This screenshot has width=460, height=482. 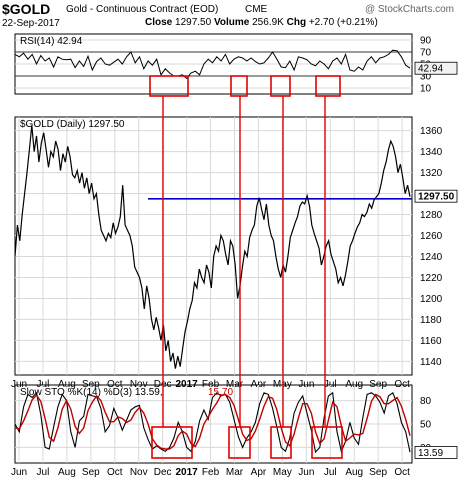 What do you see at coordinates (282, 472) in the screenshot?
I see `stoch-x-tick-label: May` at bounding box center [282, 472].